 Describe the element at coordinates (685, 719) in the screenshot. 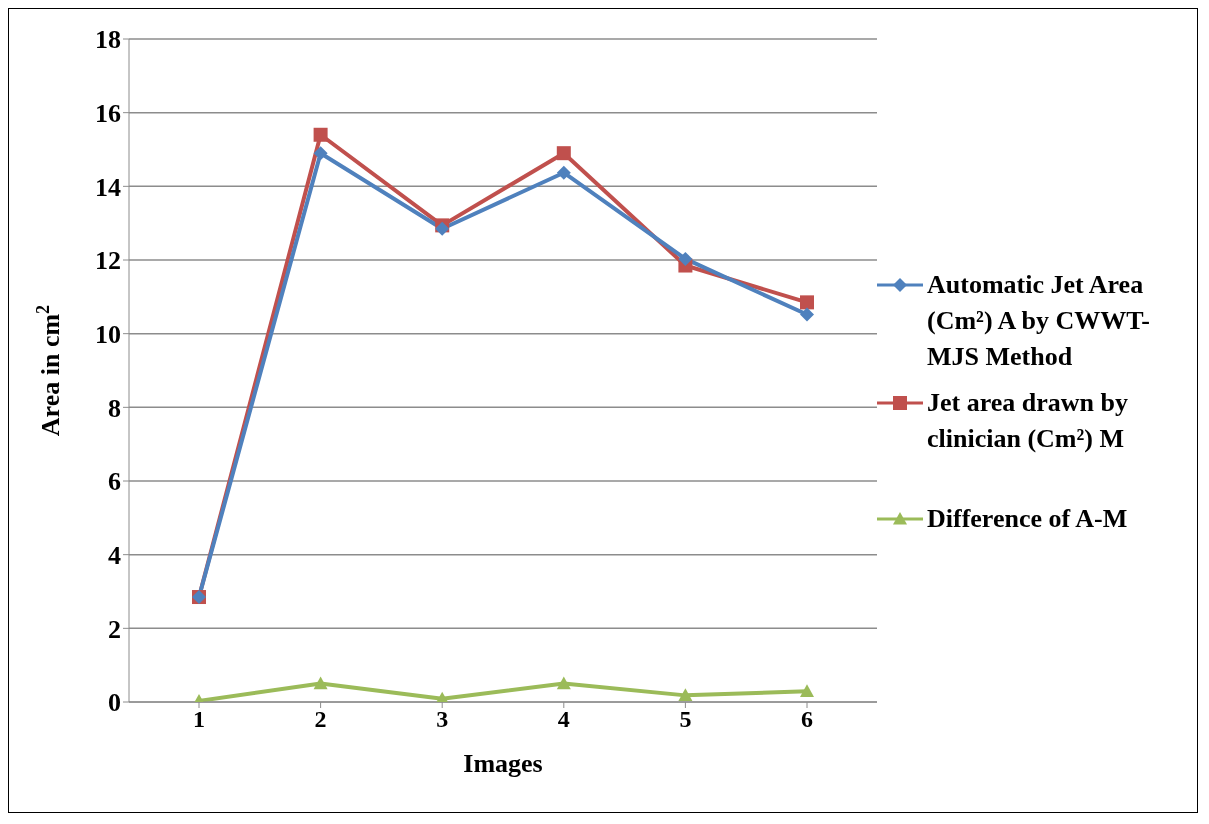

I see `x-tick-label: 5` at that location.